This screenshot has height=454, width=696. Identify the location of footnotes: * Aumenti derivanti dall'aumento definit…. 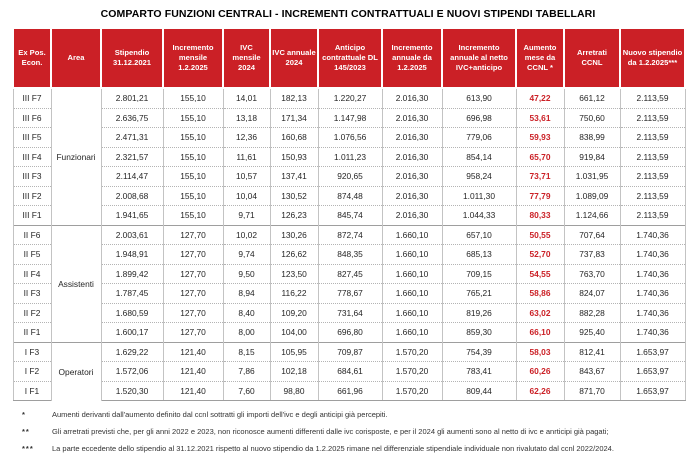
(353, 432).